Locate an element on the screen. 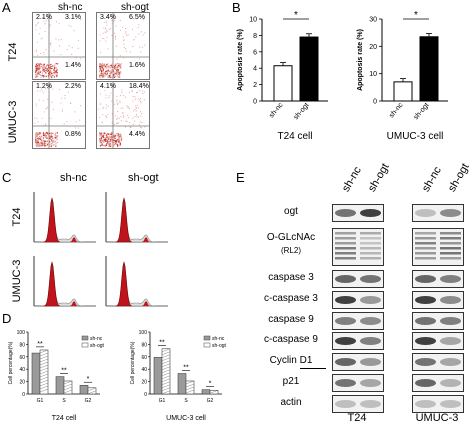 The image size is (474, 425). panel-a-row-label-1: T24 is located at coordinates (13, 52).